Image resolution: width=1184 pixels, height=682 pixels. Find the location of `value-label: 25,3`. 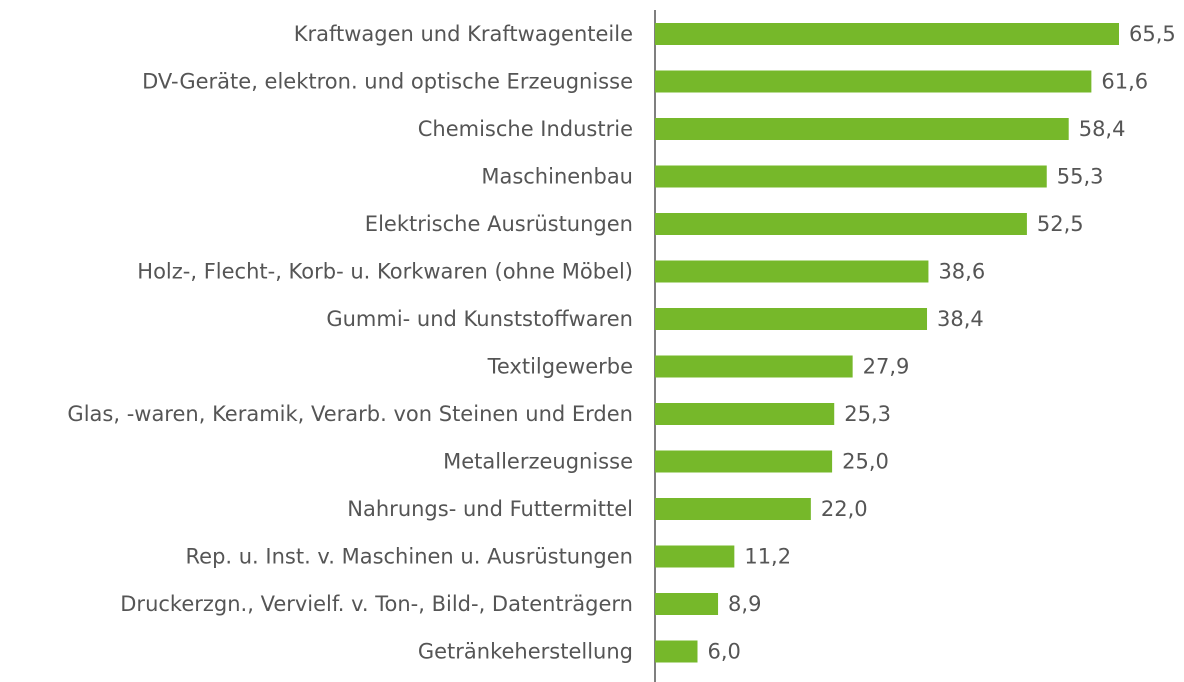

value-label: 25,3 is located at coordinates (867, 414).